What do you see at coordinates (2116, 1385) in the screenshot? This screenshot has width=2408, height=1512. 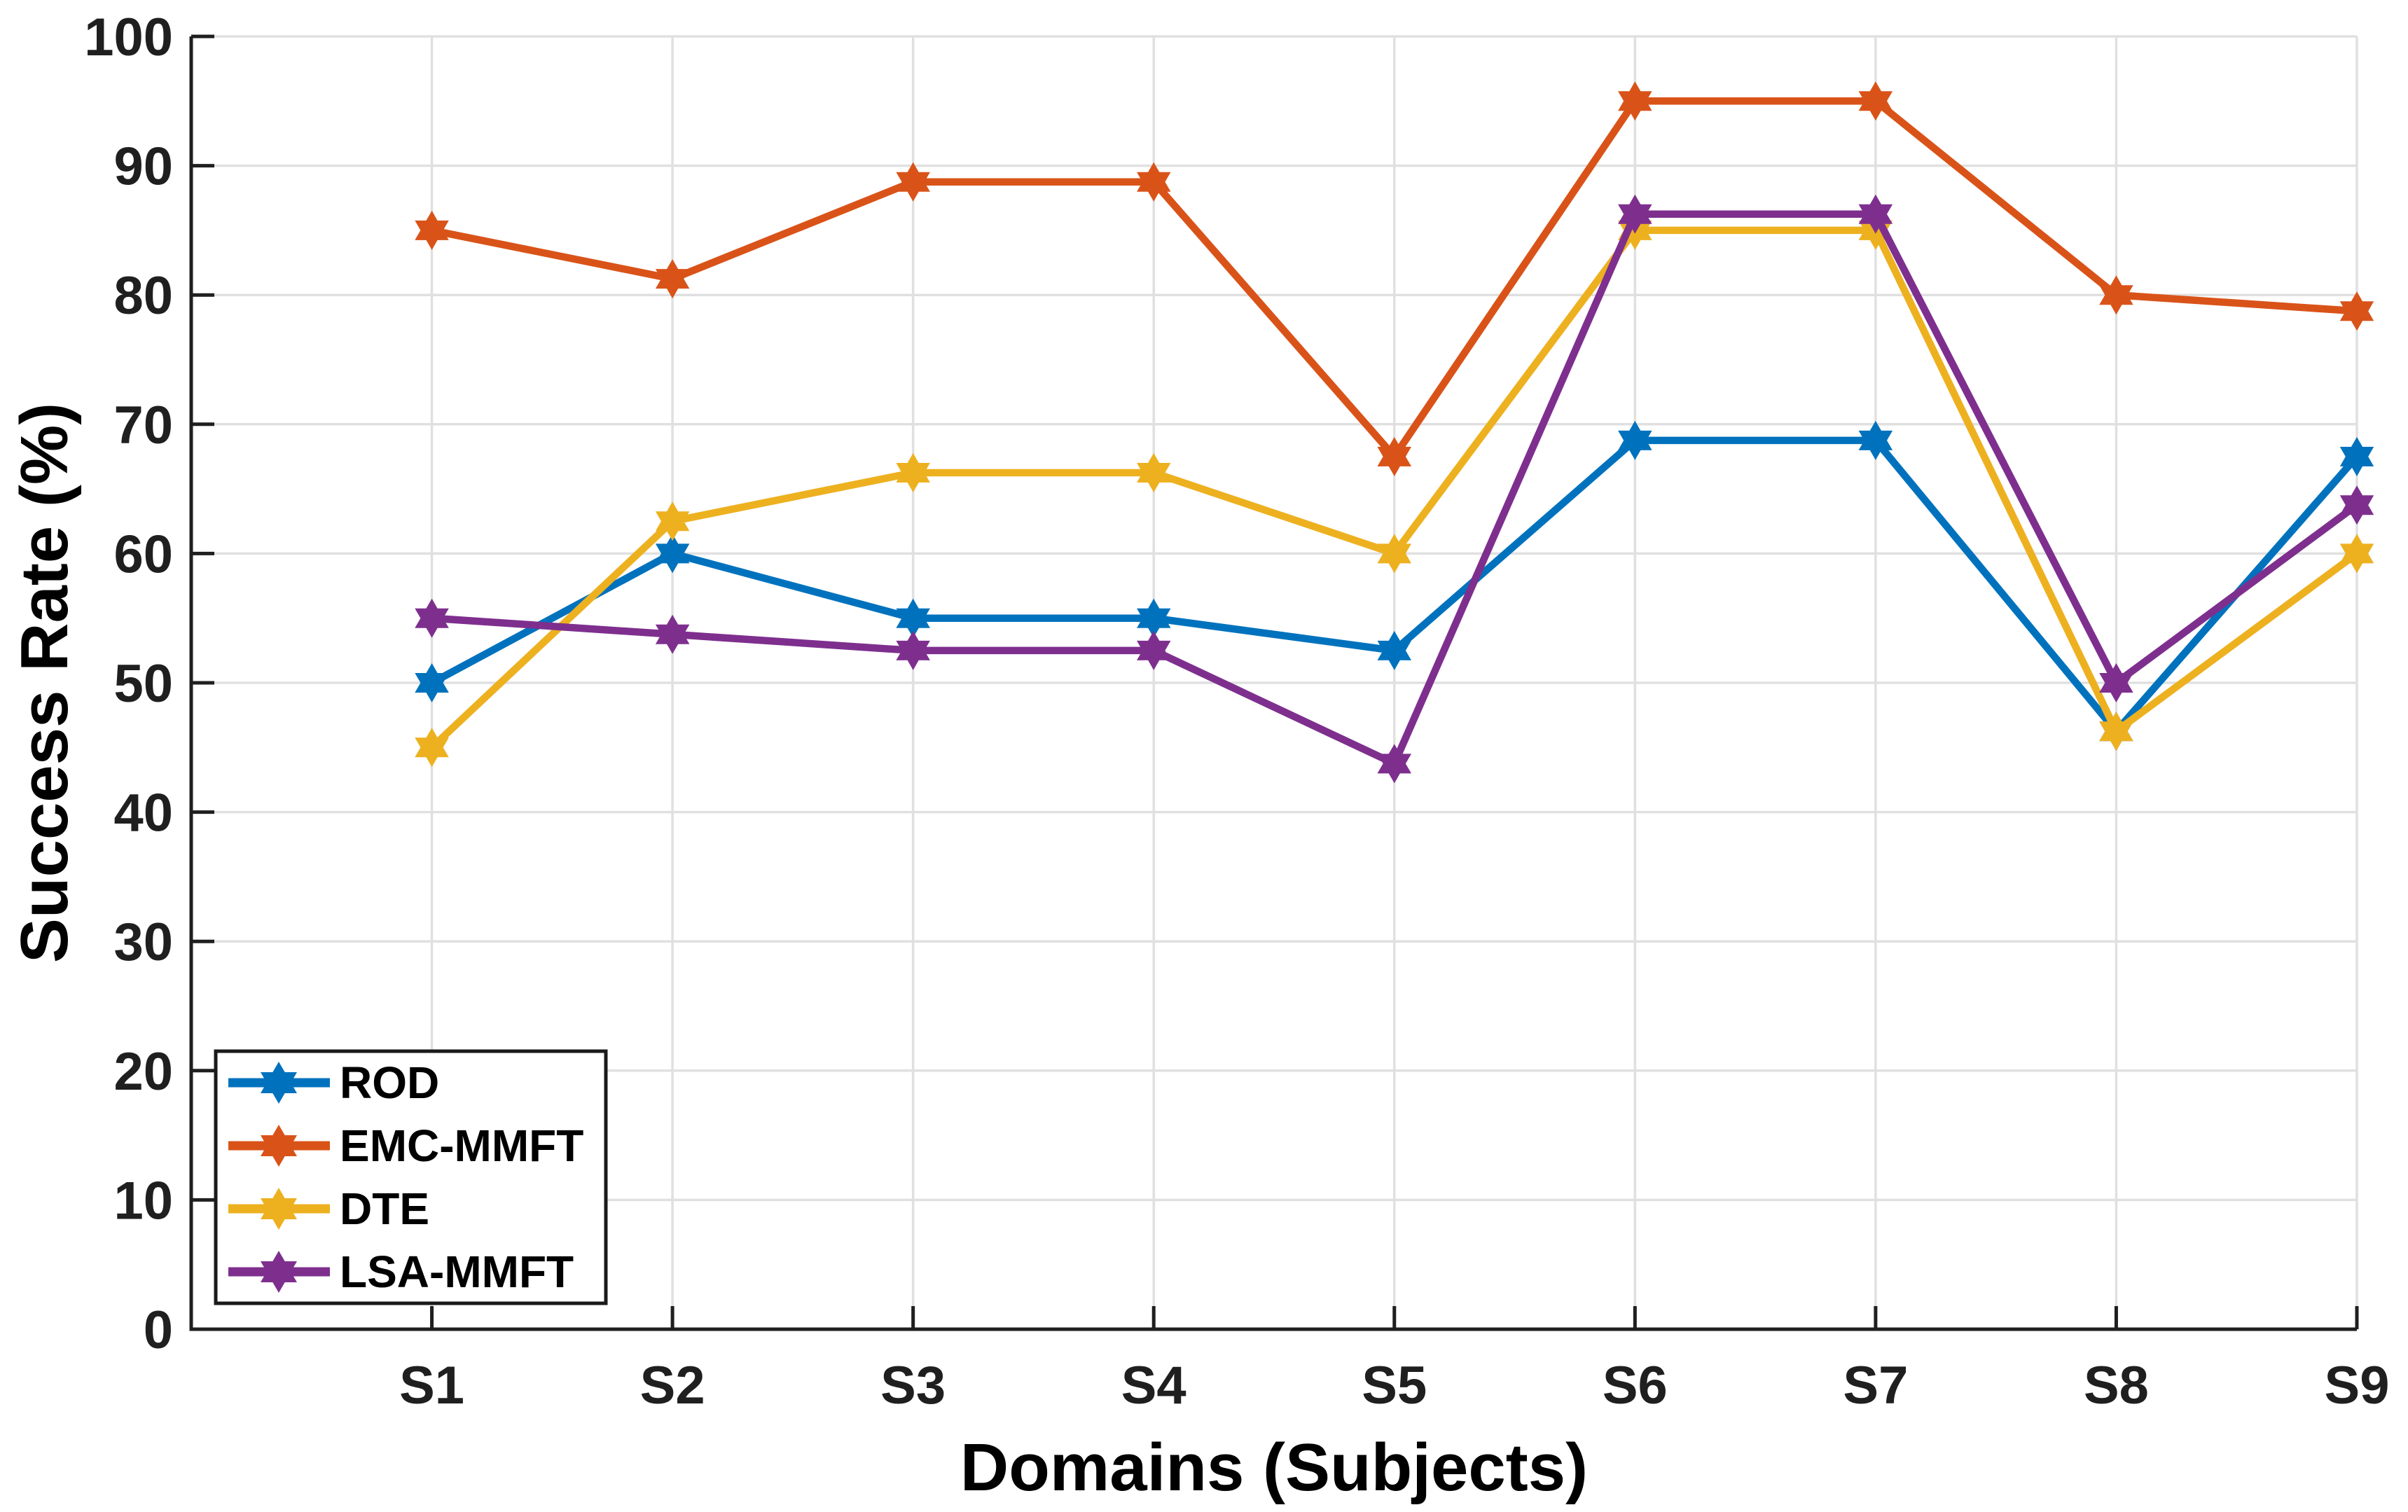 I see `x-tick-label: S8` at bounding box center [2116, 1385].